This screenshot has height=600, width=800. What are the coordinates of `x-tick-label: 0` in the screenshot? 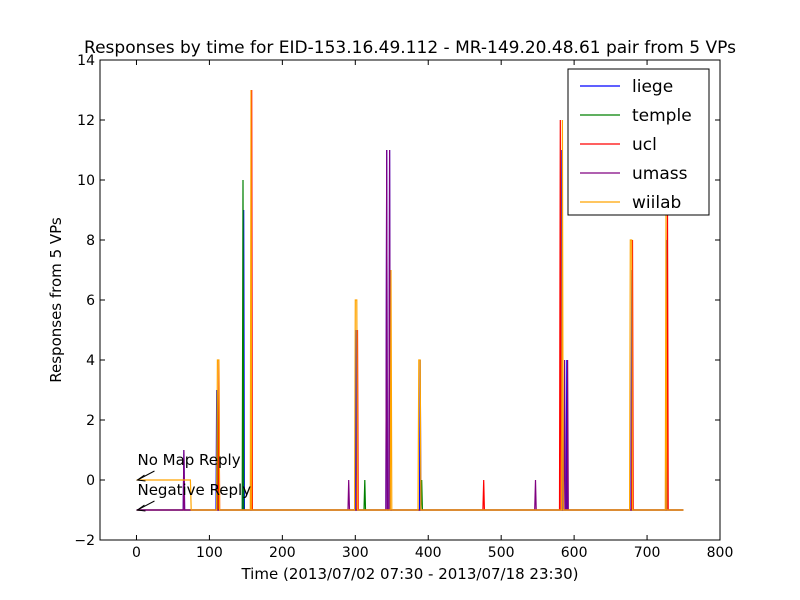 It's located at (136, 553).